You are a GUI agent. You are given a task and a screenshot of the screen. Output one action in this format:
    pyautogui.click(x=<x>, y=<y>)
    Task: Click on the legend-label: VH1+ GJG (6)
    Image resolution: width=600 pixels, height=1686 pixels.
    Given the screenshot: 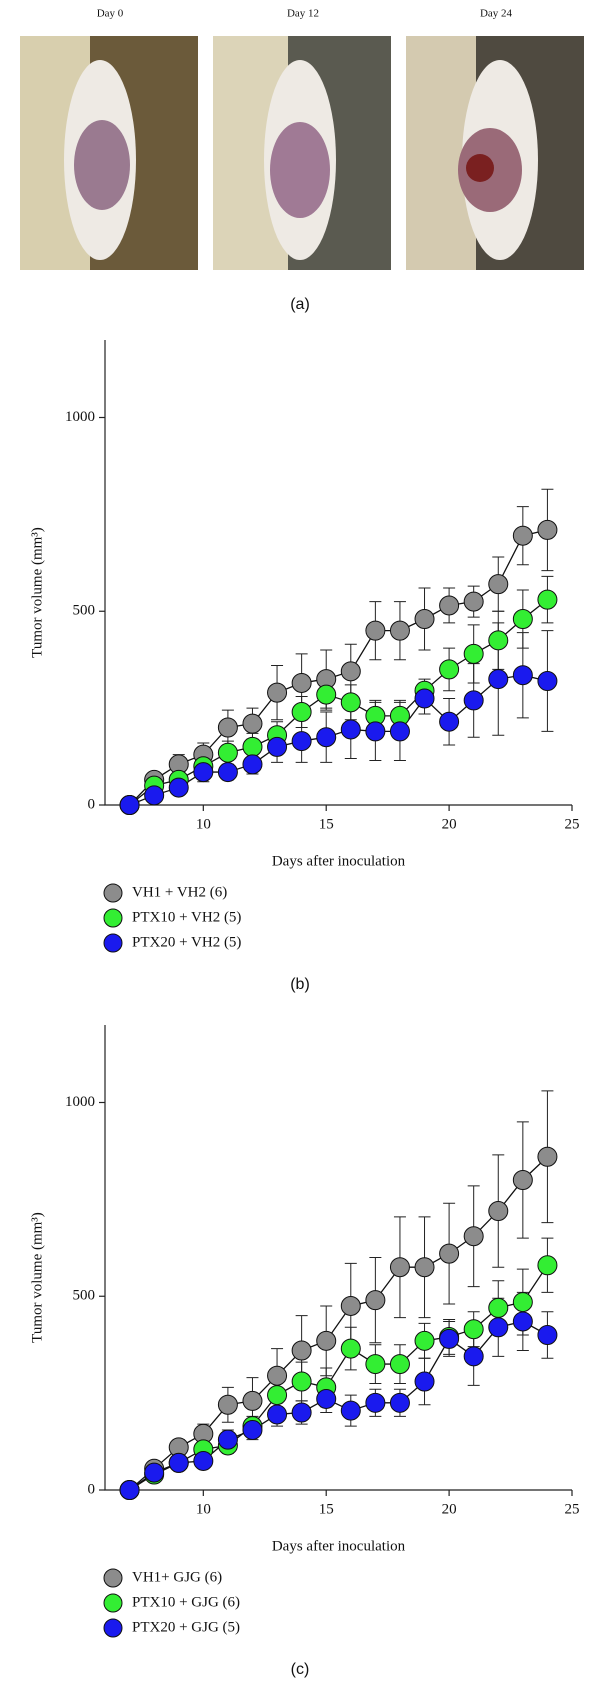 What is the action you would take?
    pyautogui.click(x=177, y=1577)
    